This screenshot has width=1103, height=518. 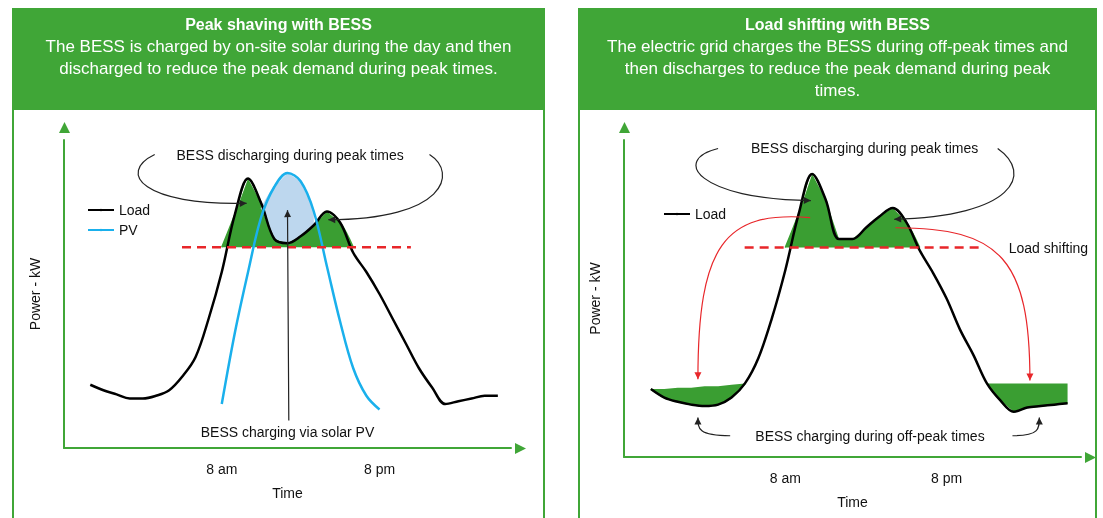 I want to click on chart-subtitle: The electric grid charges the BESS during off-peak times and then discharges to reduce the peak demand during peak times., so click(x=837, y=69).